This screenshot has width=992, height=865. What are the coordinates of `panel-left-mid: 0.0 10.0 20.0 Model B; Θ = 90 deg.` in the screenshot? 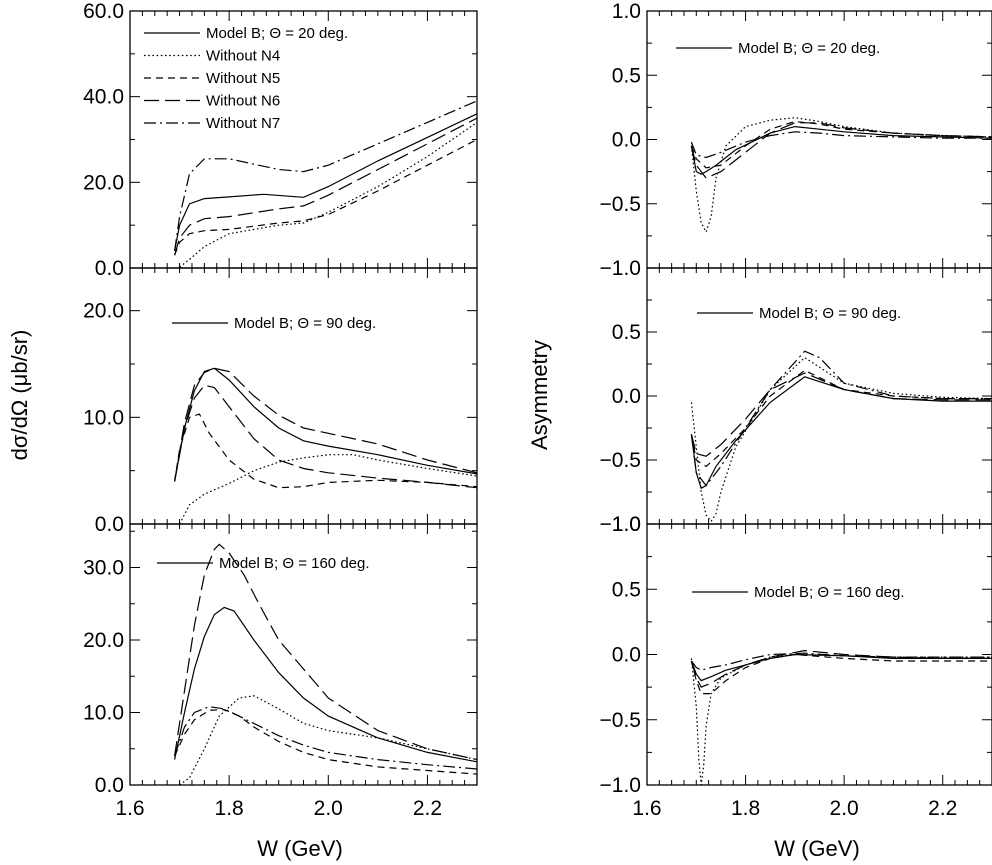 It's located at (280, 401).